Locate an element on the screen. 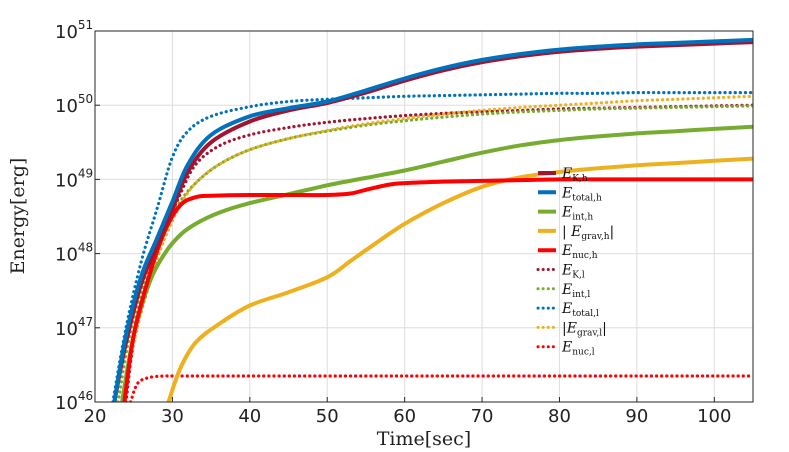 The image size is (789, 452). y-tick-label: 1048 is located at coordinates (74, 253).